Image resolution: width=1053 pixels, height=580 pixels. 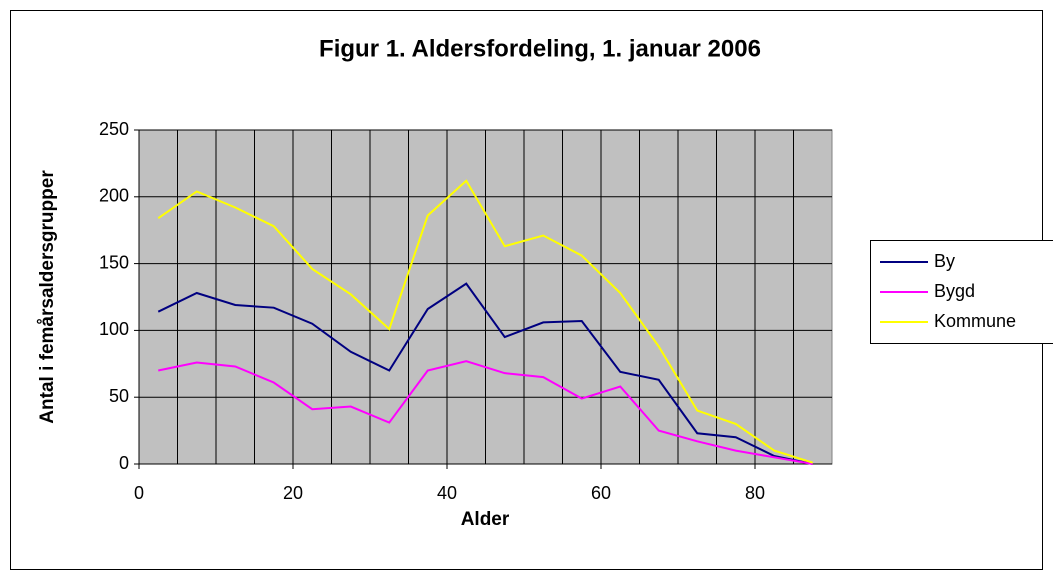 I want to click on chart-title: Figur 1. Aldersfordeling, 1. januar 2006, so click(x=540, y=48).